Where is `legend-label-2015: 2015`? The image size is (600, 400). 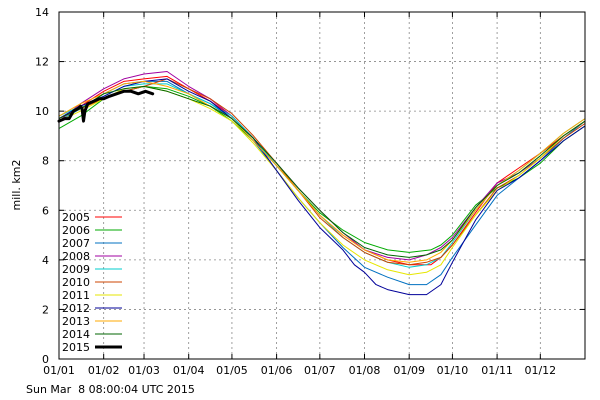
legend-label-2015: 2015 is located at coordinates (76, 347).